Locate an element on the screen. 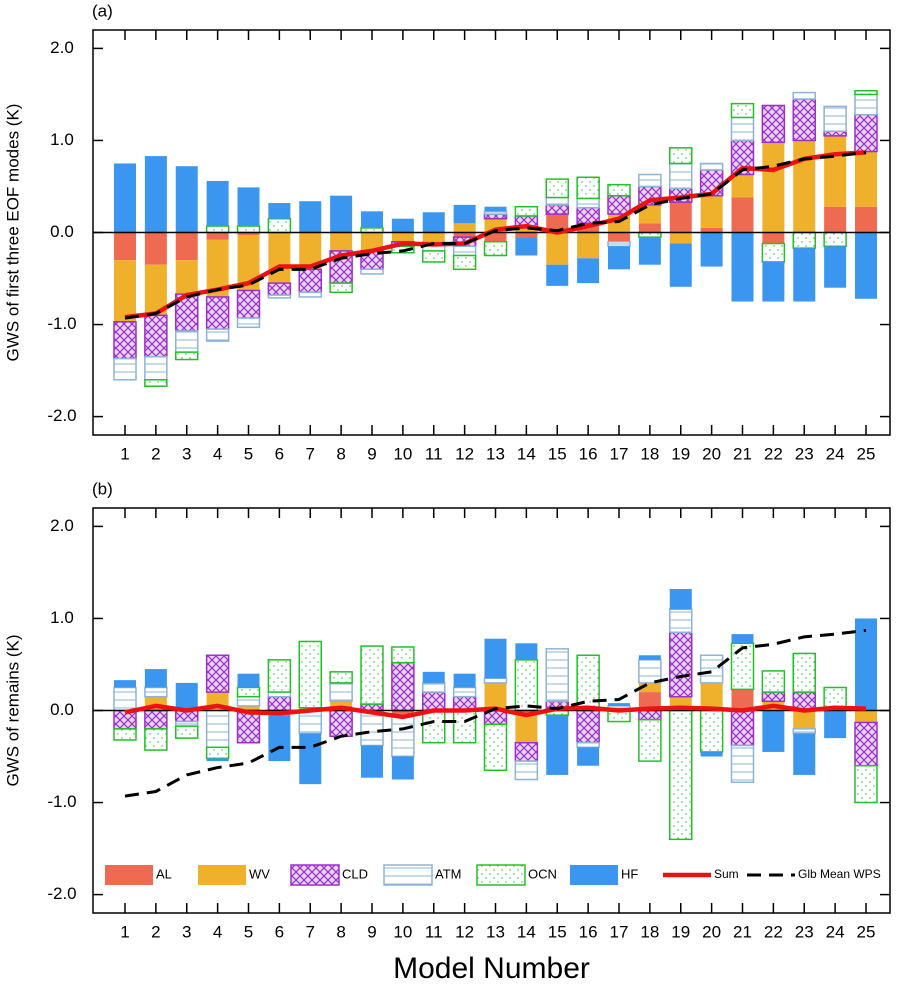 Image resolution: width=900 pixels, height=989 pixels. x-tick-label: 22 is located at coordinates (773, 931).